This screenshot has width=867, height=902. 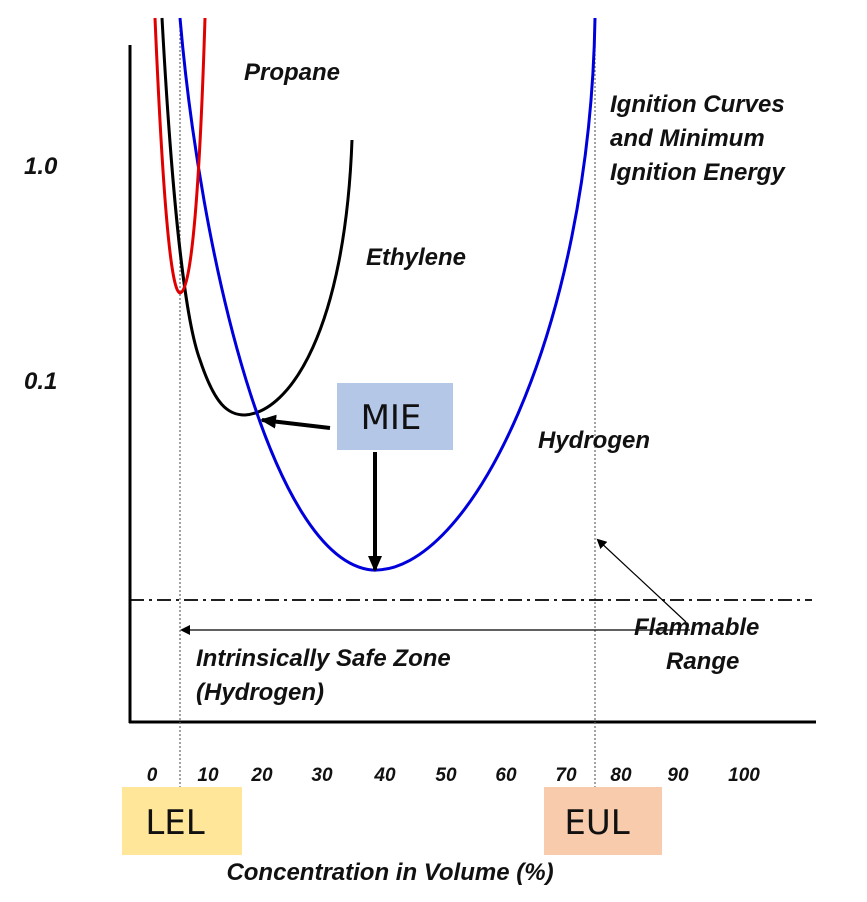 I want to click on x-tick-label: 10, so click(x=208, y=775).